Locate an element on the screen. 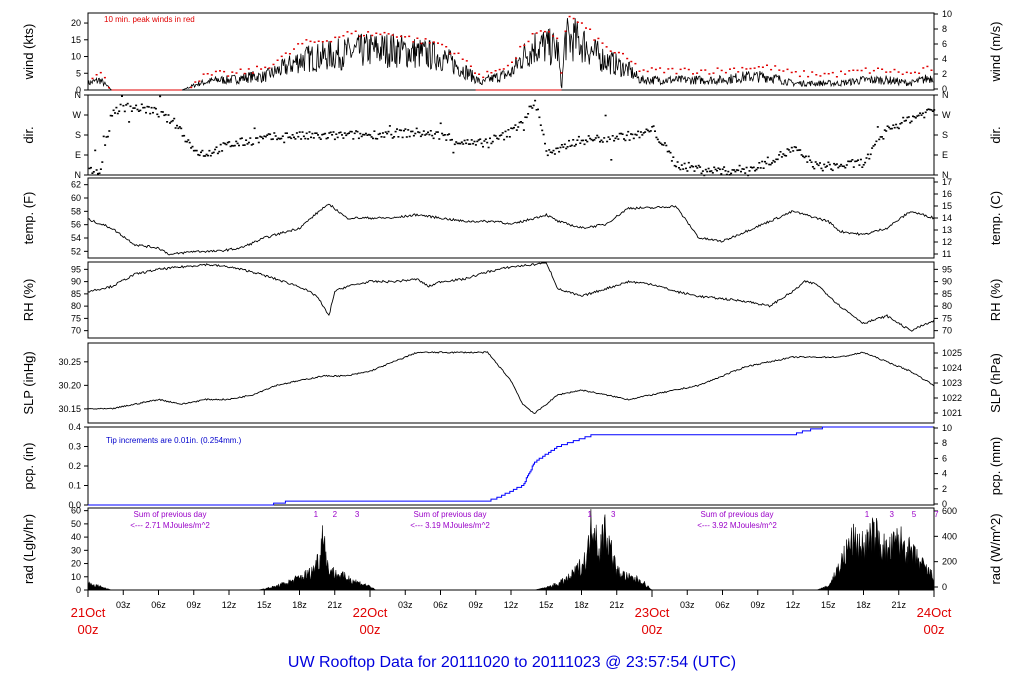  x-tick-label-11: 15z is located at coordinates (546, 605).